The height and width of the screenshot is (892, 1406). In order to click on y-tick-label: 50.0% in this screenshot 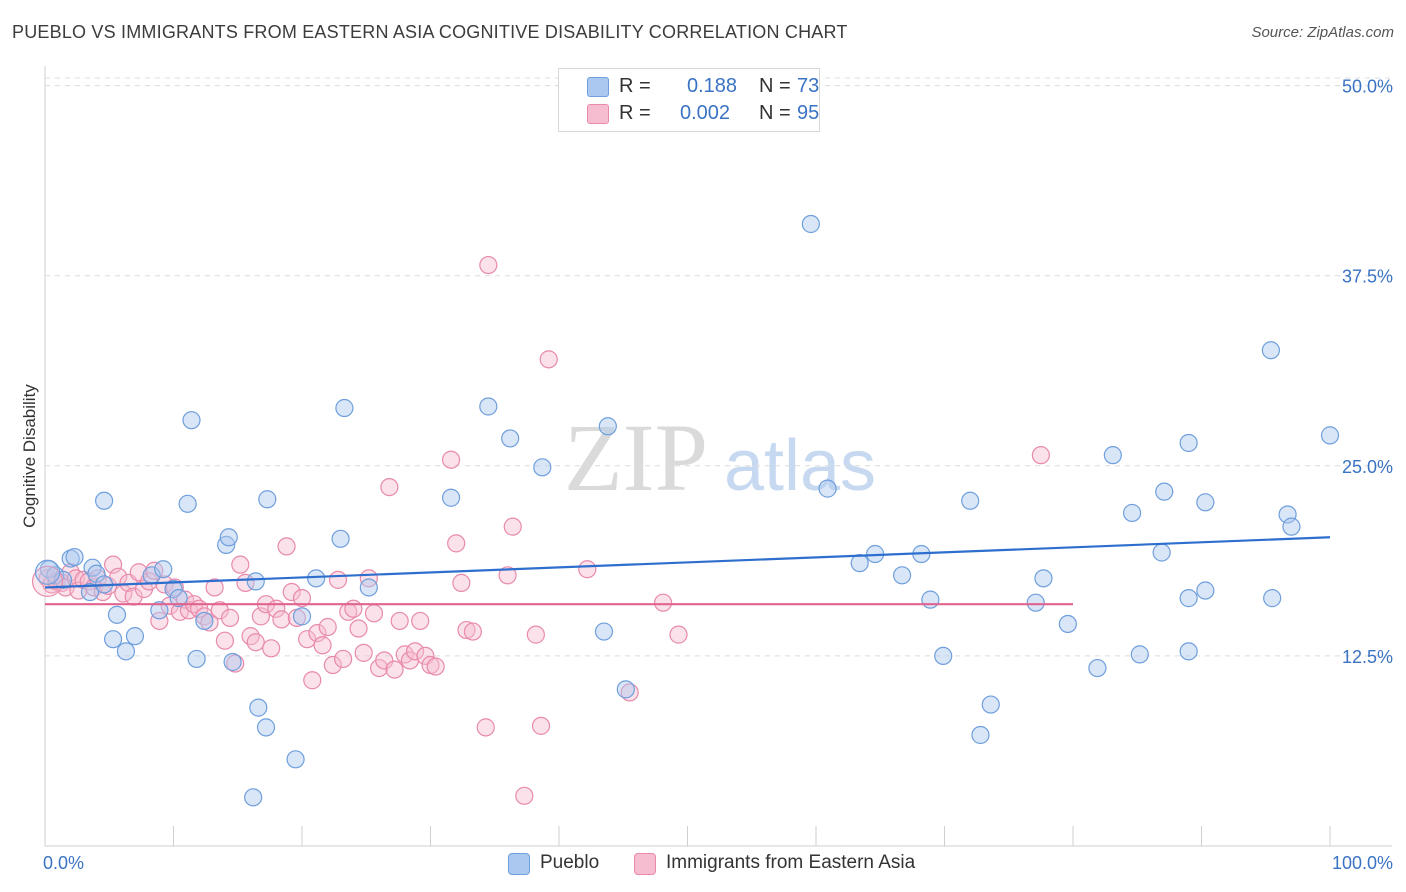, I will do `click(1367, 87)`.